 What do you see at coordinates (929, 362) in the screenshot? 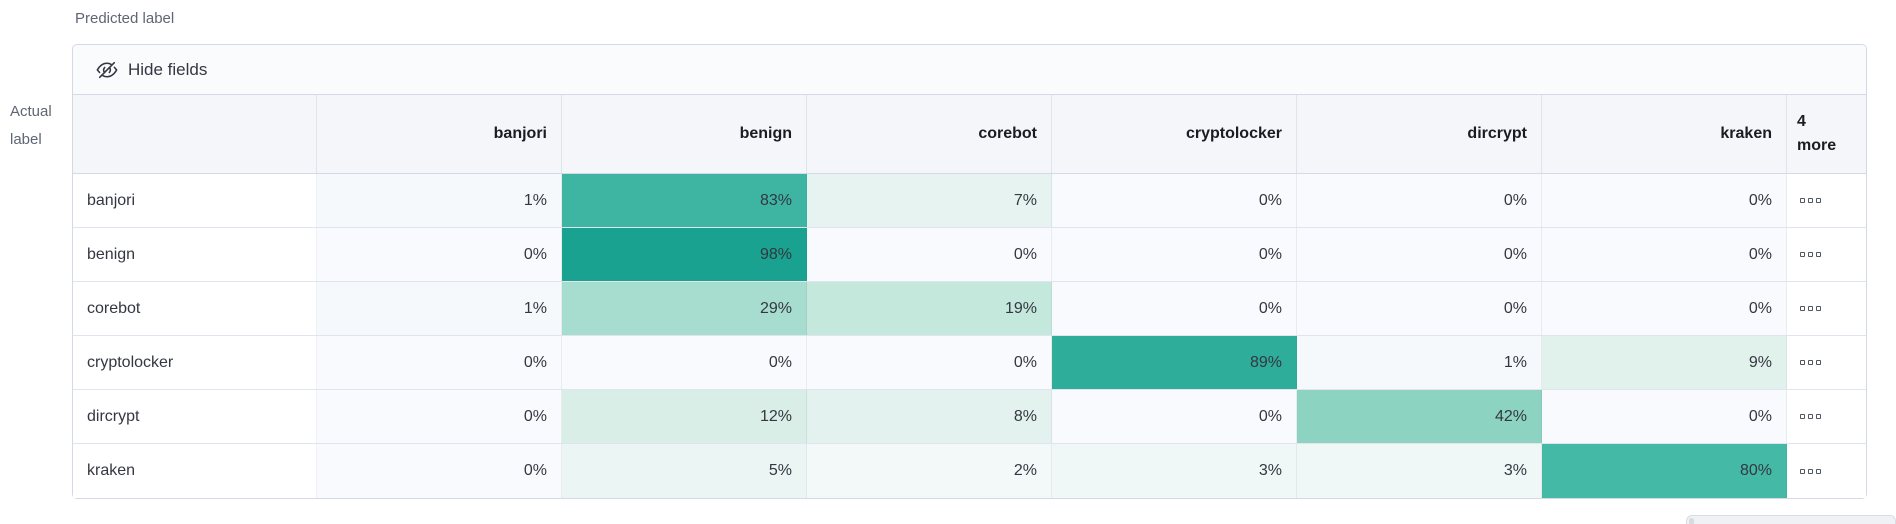
I see `matrix-cell-cryptolocker-corebot: 0%` at bounding box center [929, 362].